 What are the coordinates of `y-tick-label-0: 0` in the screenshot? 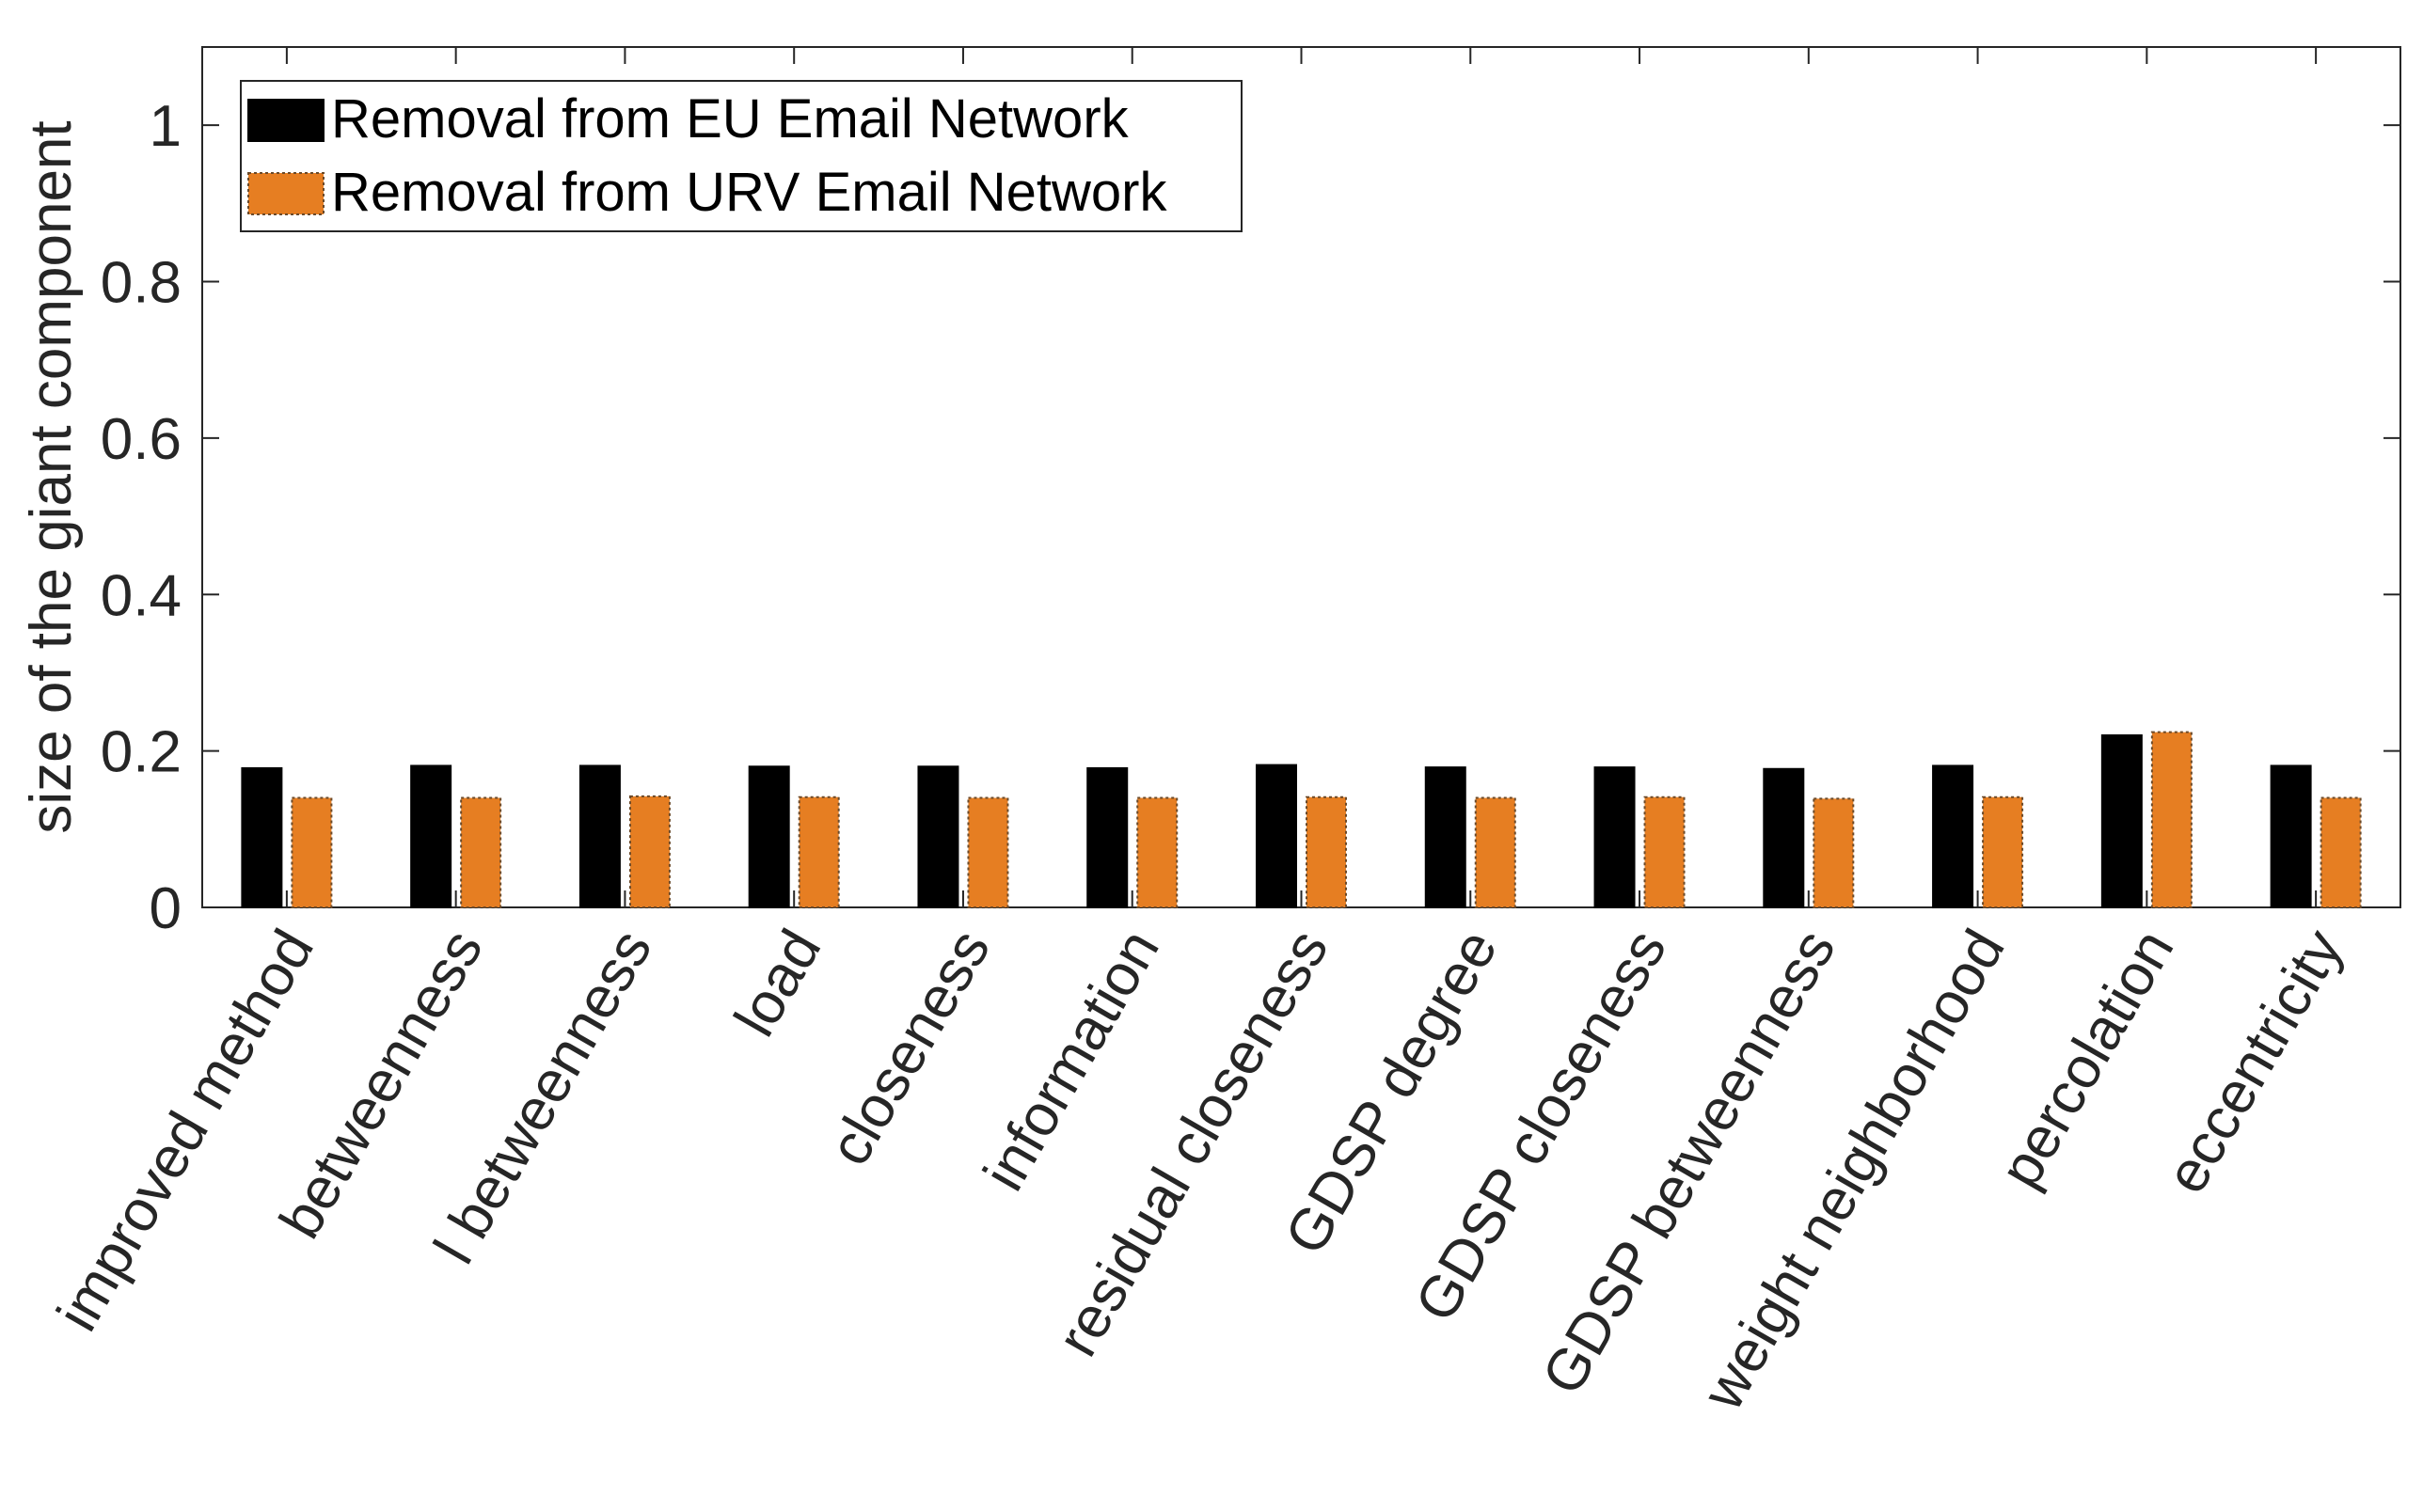 It's located at (166, 908).